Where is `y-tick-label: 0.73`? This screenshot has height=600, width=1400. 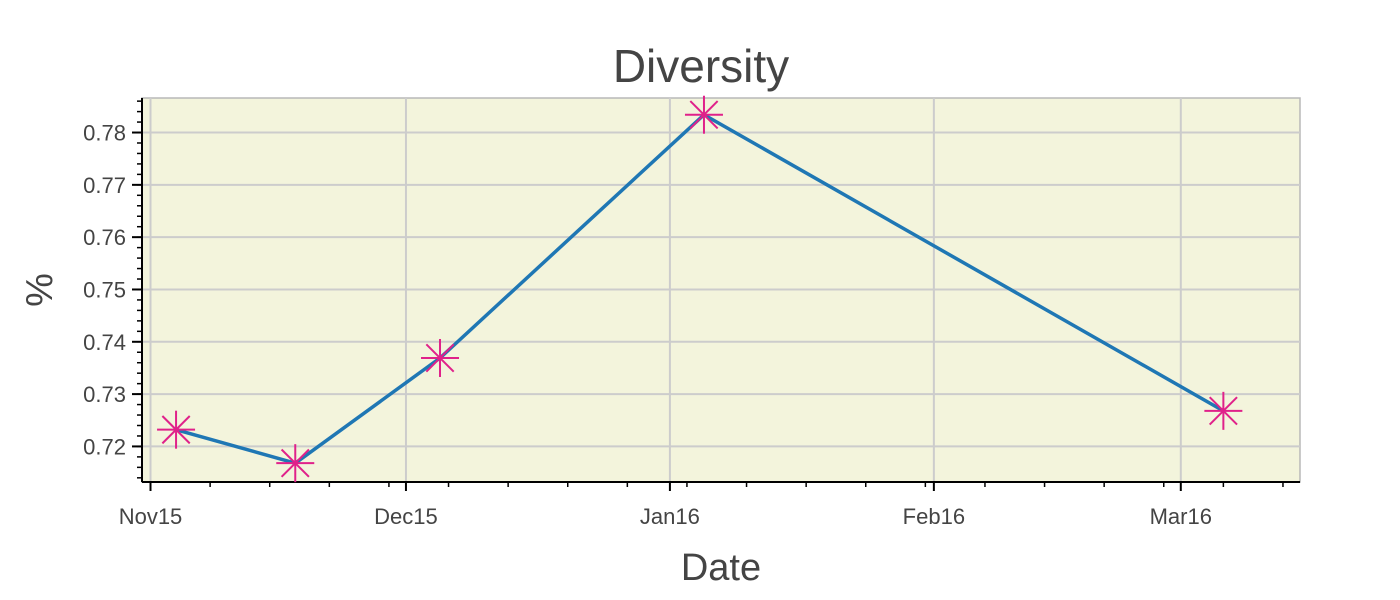
y-tick-label: 0.73 is located at coordinates (104, 394).